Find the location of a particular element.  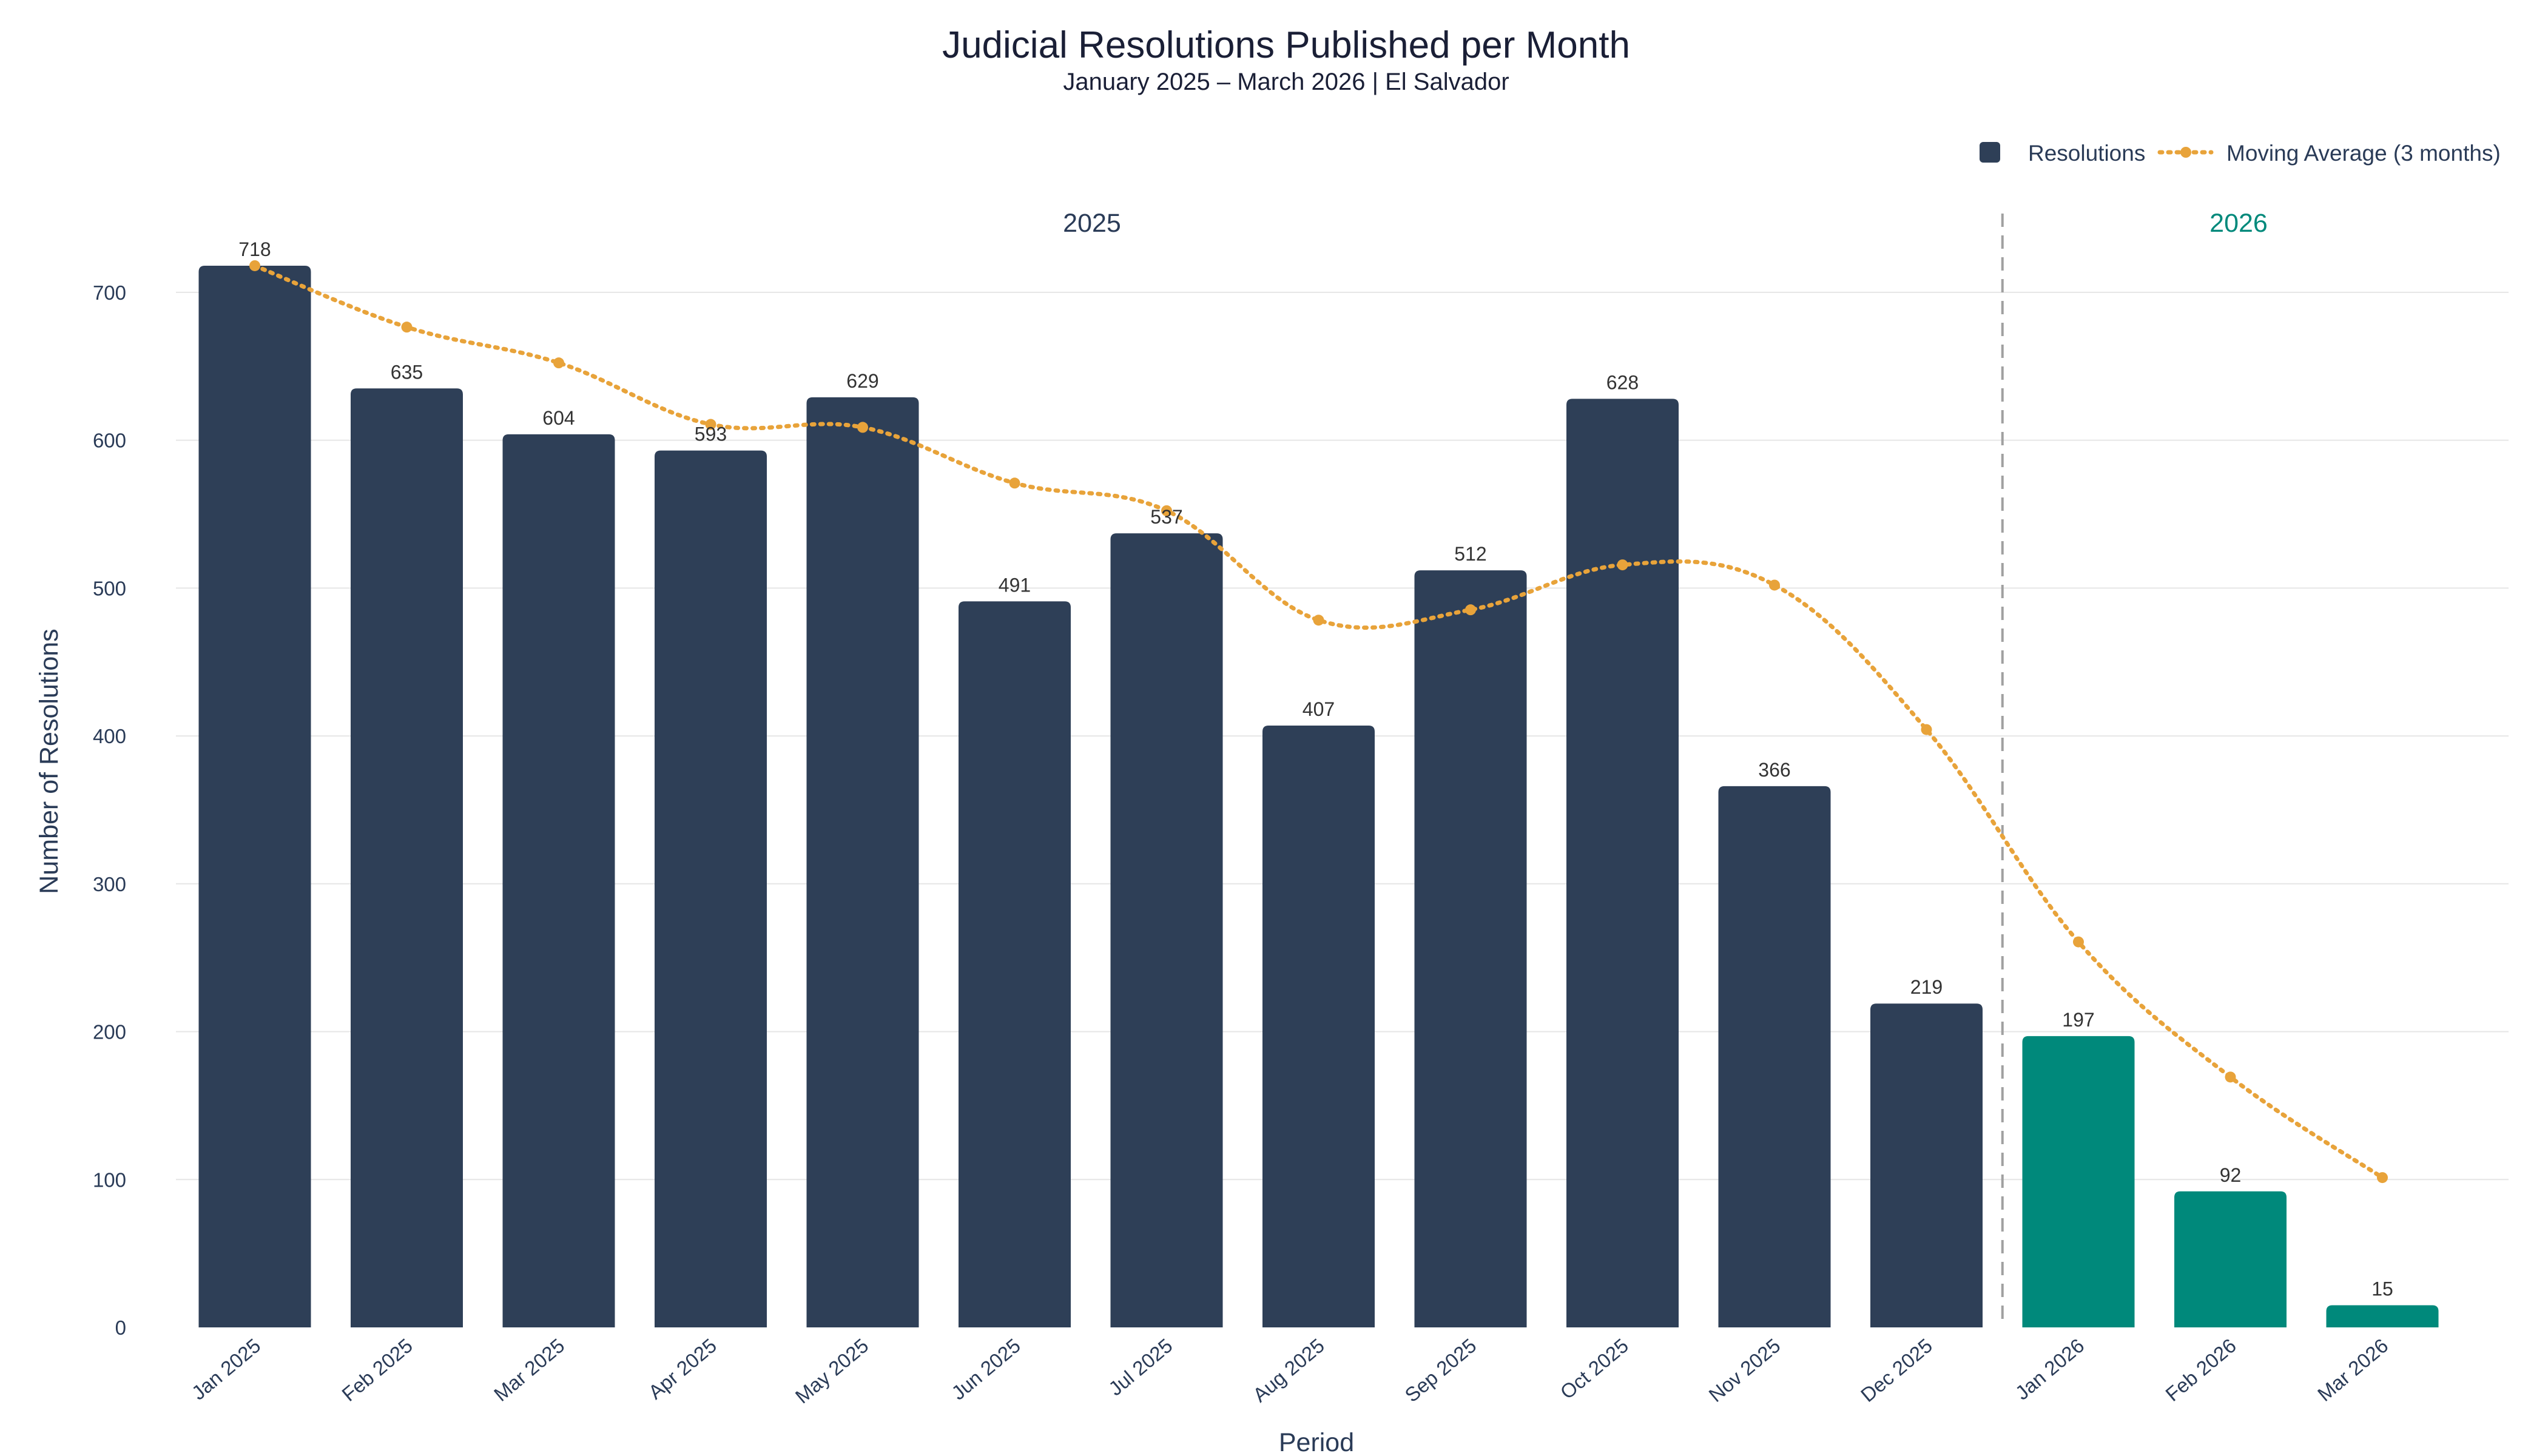

bar-value-label: 628 is located at coordinates (1622, 382).